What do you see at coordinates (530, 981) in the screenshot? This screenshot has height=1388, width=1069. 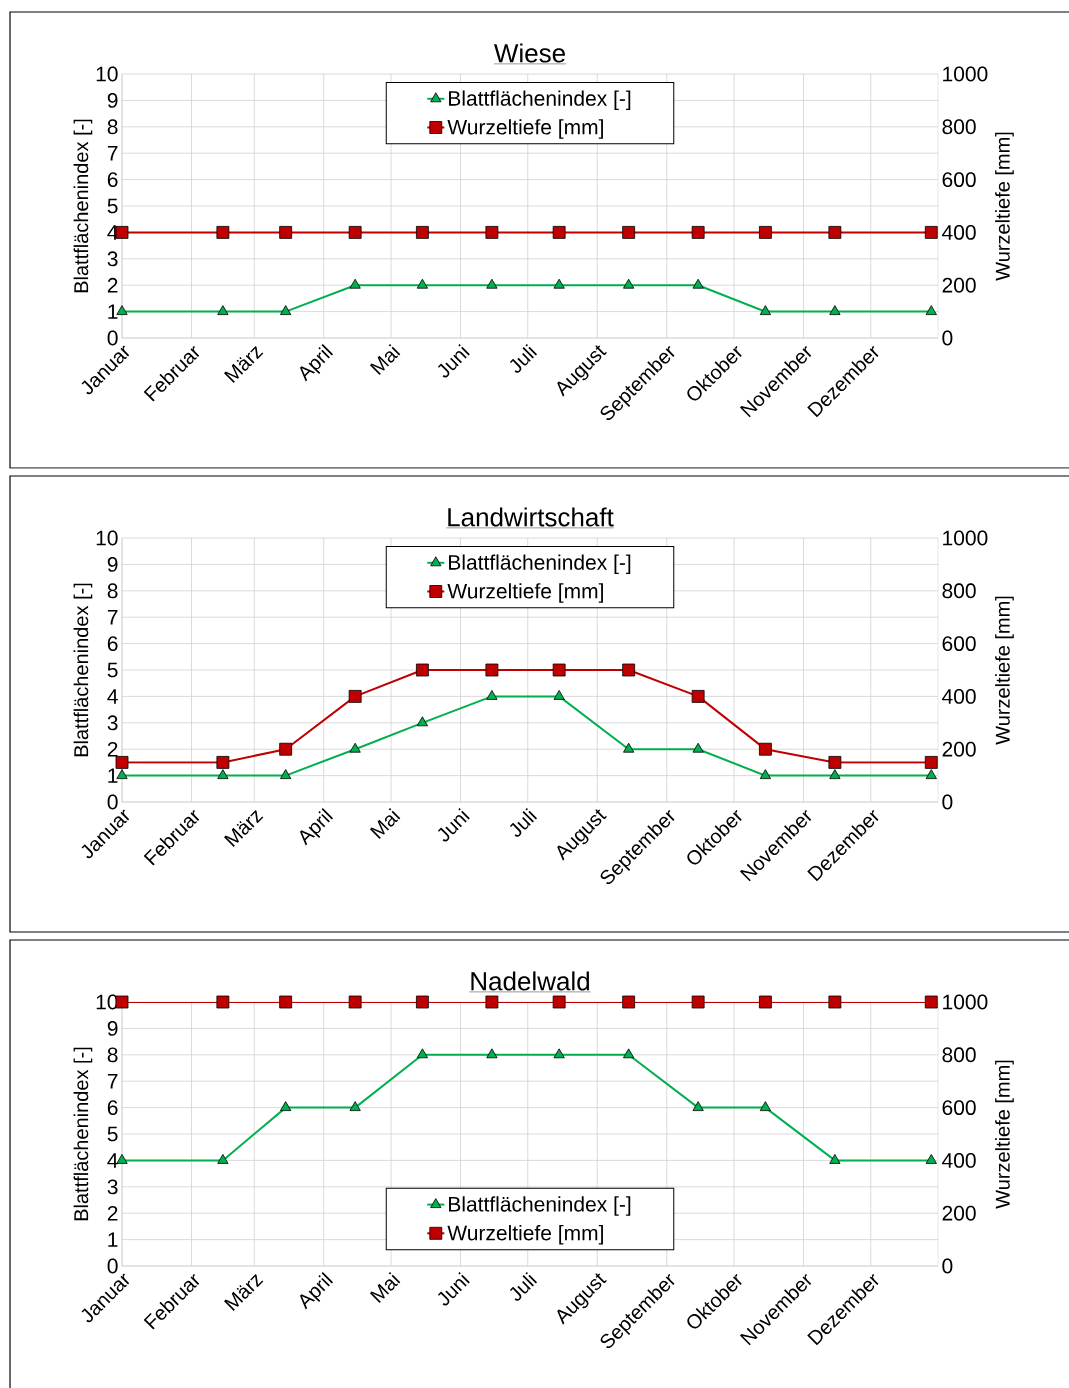 I see `chart-title: Nadelwald` at bounding box center [530, 981].